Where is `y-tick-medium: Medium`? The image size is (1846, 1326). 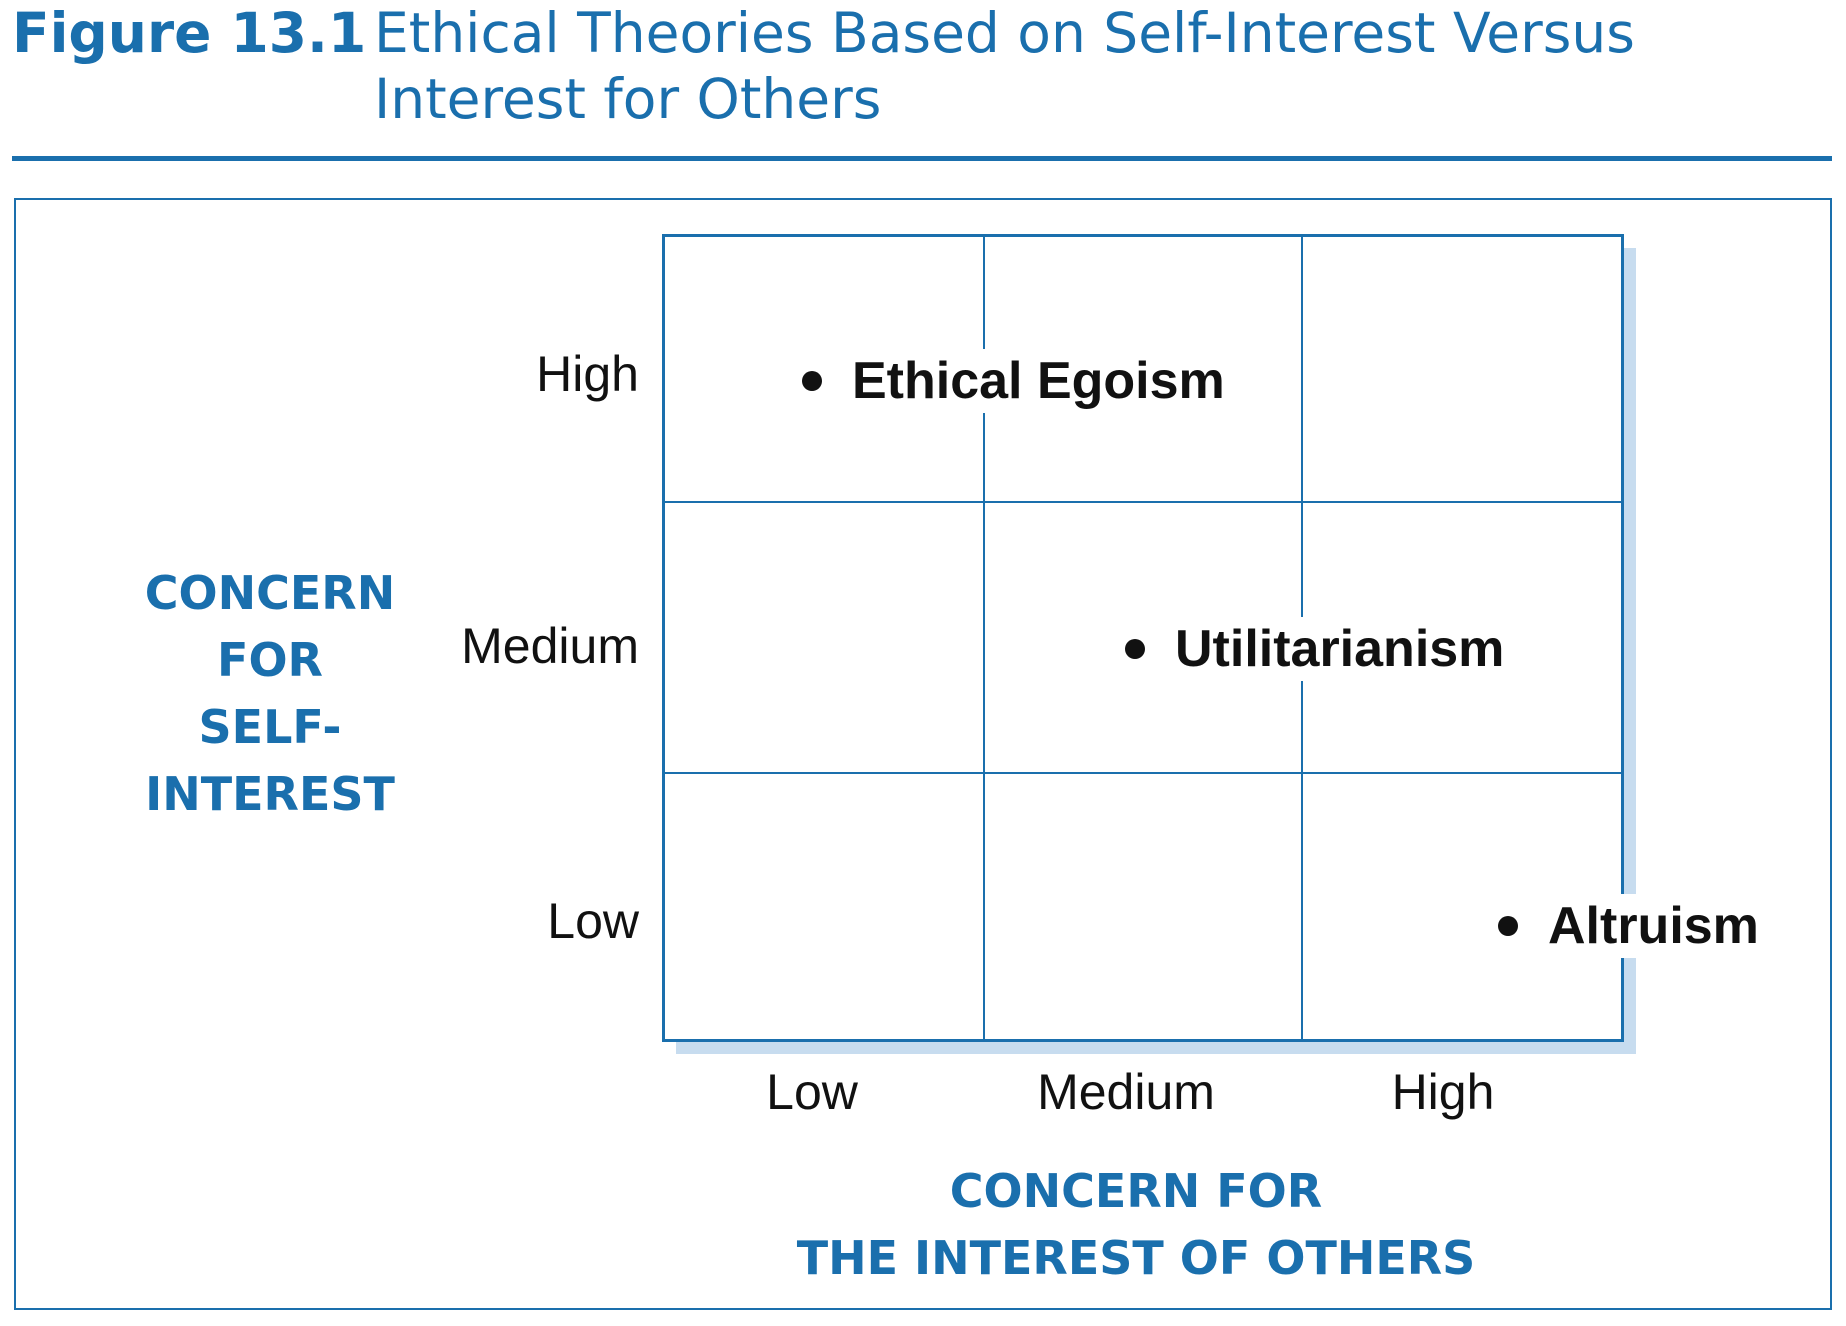 y-tick-medium: Medium is located at coordinates (550, 646).